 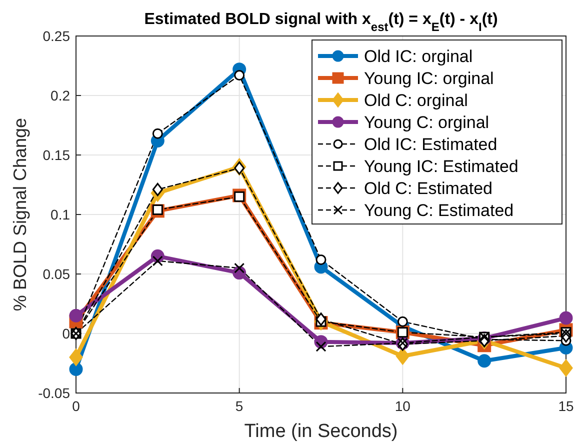 I want to click on legend-label: Young C: orginal, so click(x=427, y=122).